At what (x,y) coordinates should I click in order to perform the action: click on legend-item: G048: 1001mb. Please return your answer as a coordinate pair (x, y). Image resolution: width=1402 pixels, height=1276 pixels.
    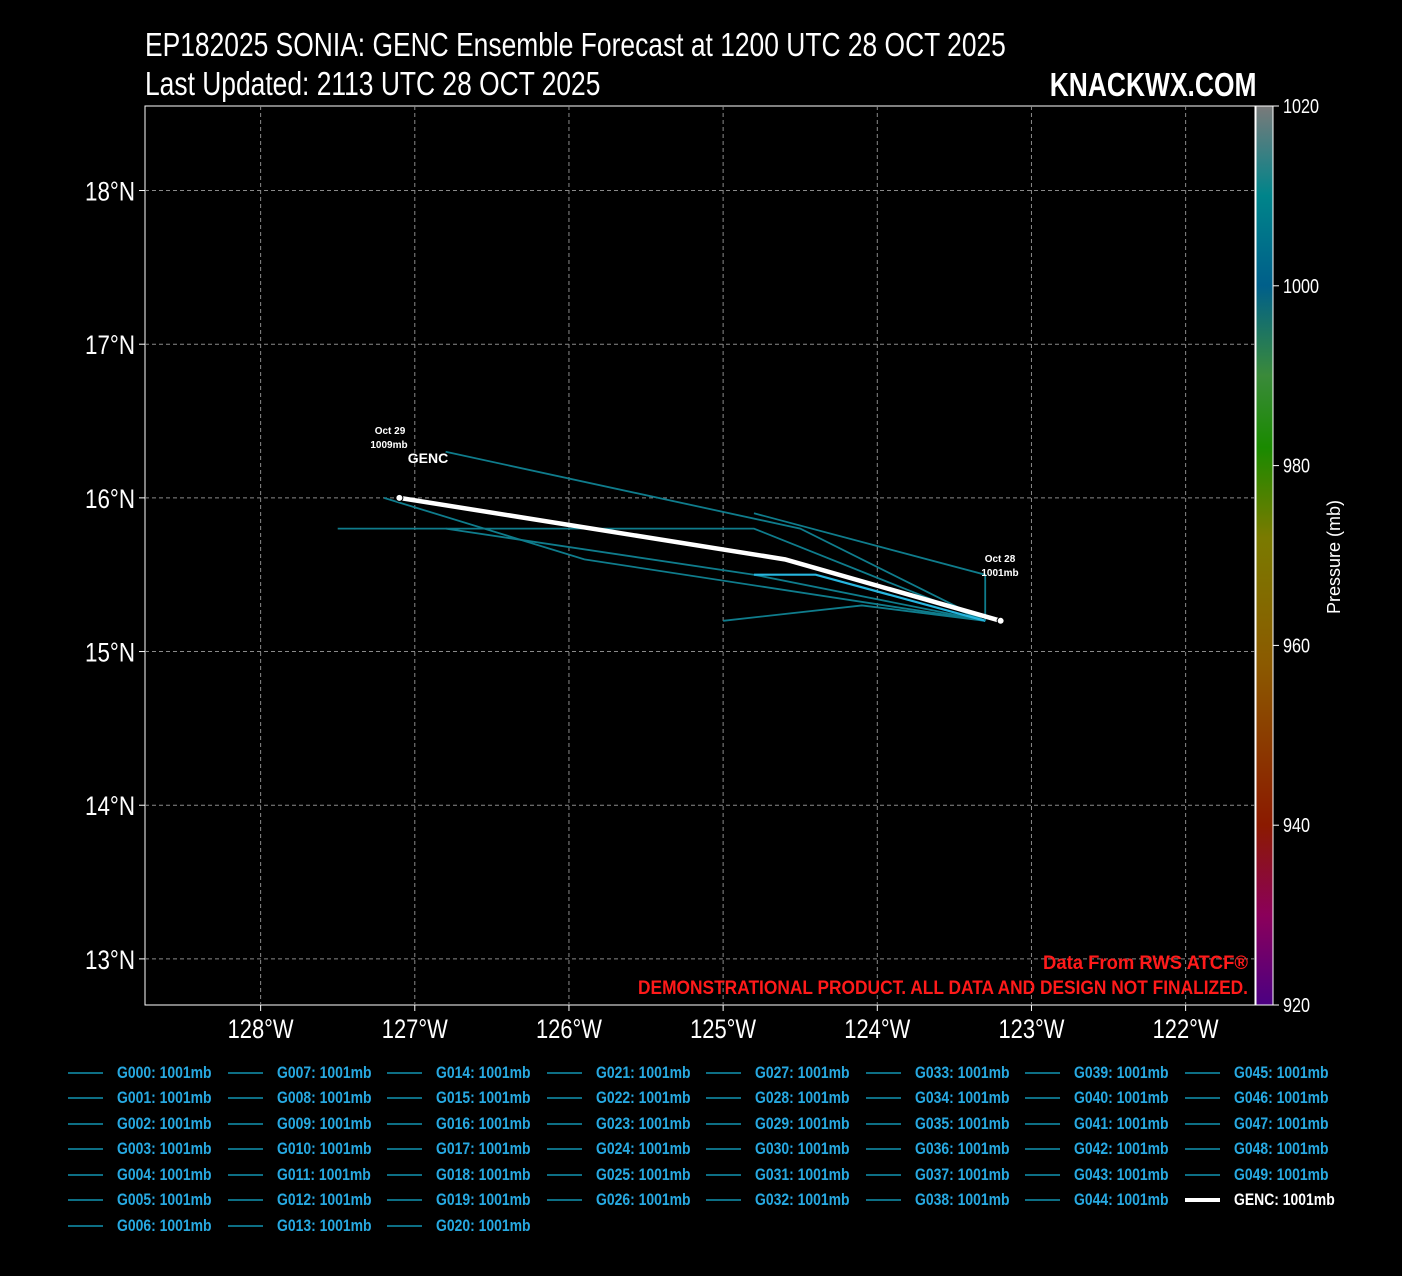
    Looking at the image, I should click on (1266, 1149).